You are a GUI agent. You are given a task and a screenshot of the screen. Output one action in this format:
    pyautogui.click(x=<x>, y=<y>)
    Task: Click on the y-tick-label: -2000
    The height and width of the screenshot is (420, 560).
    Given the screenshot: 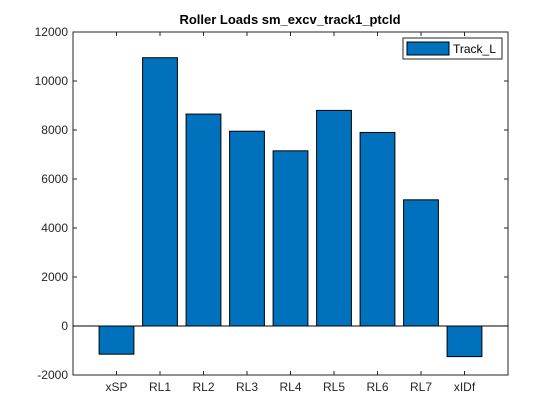 What is the action you would take?
    pyautogui.click(x=52, y=375)
    